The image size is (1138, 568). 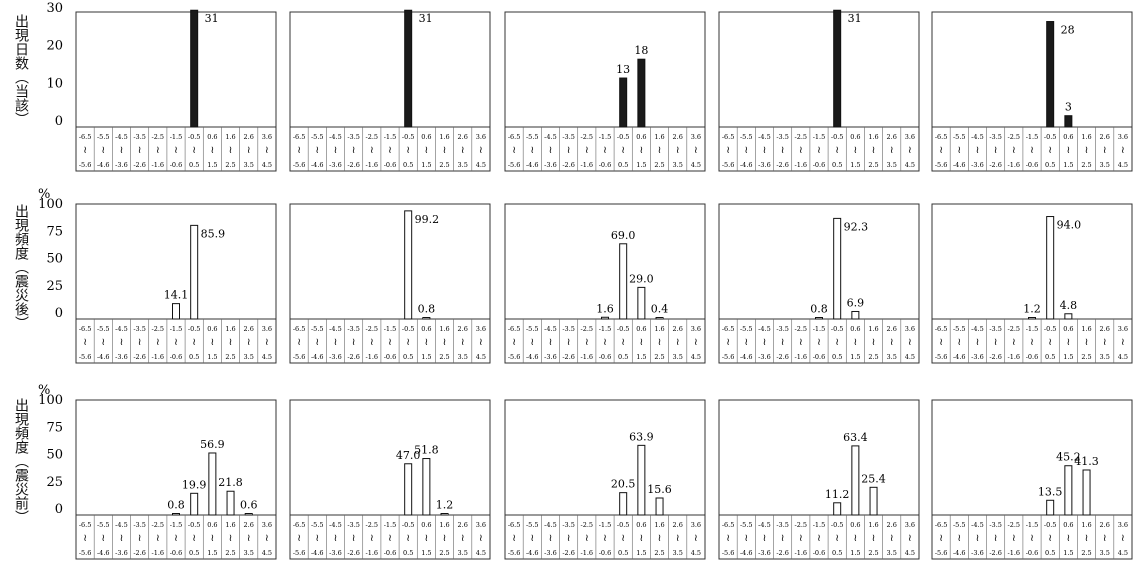 What do you see at coordinates (801, 329) in the screenshot?
I see `x-bin-top-label: -2.5` at bounding box center [801, 329].